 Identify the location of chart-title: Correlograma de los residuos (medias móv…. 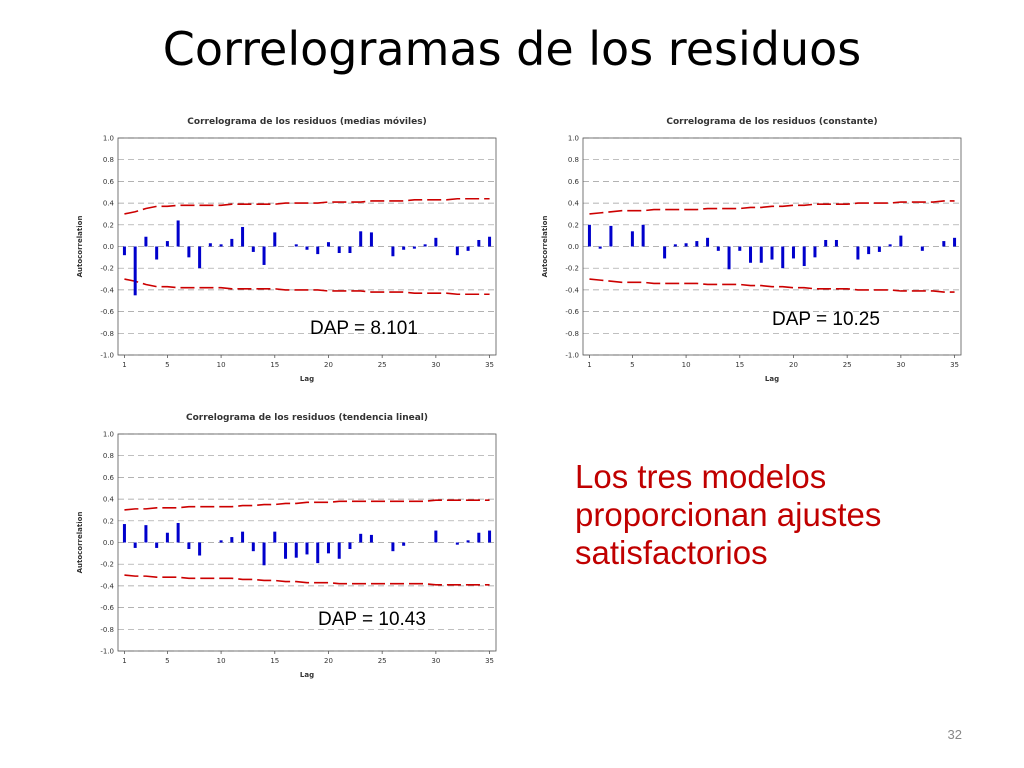
(306, 121).